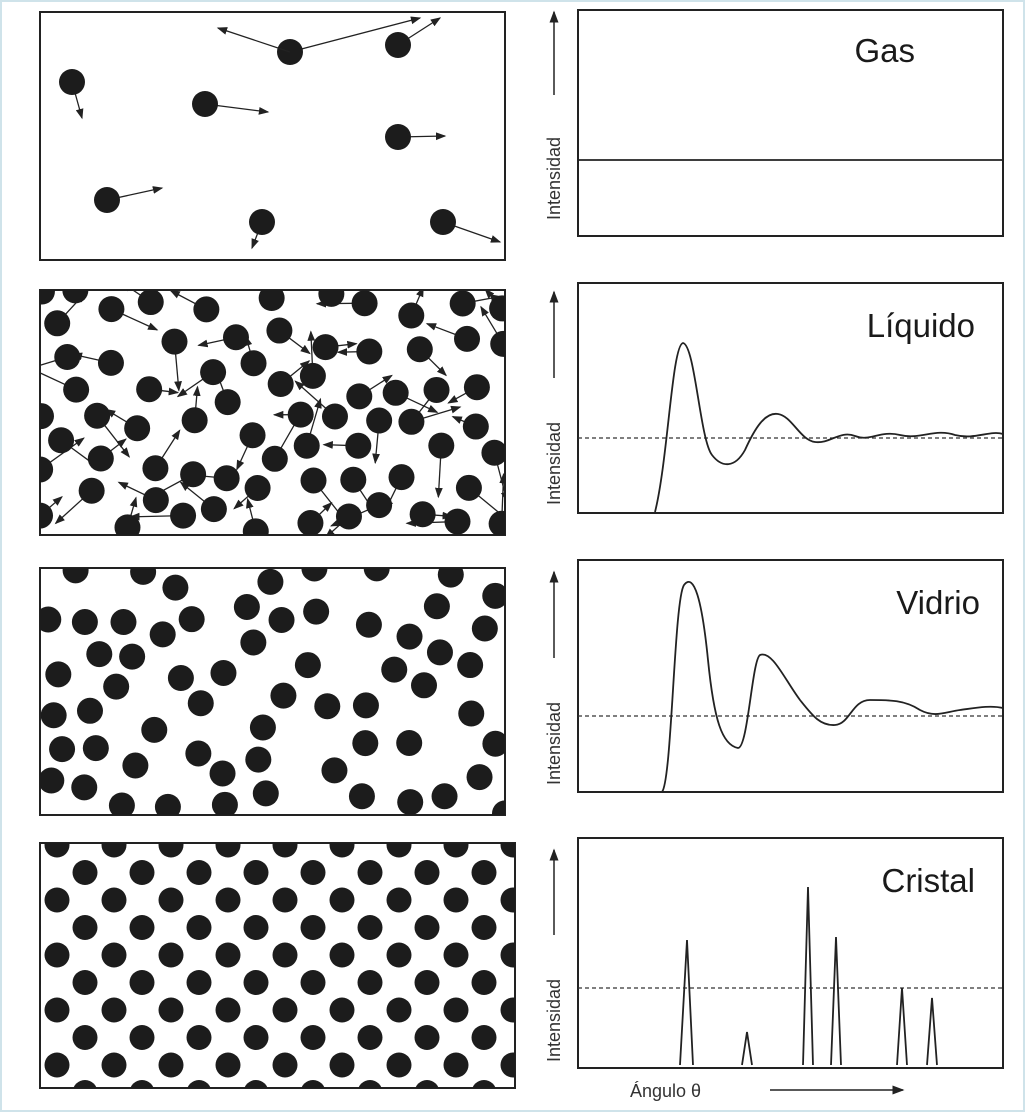 The image size is (1025, 1112). I want to click on crystal-particles, so click(297, 974).